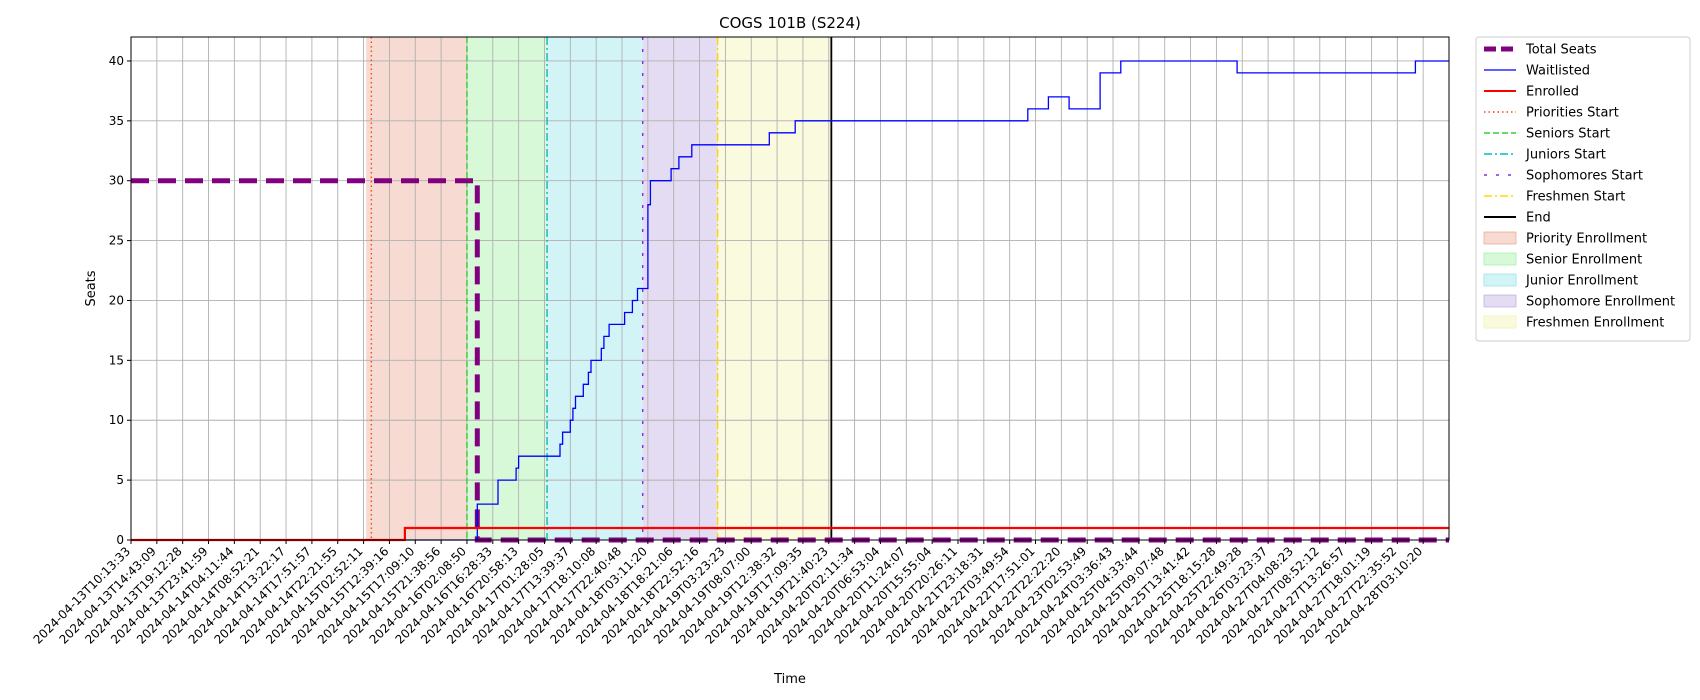 The width and height of the screenshot is (1700, 700). I want to click on legend-label-1: Waitlisted, so click(1558, 71).